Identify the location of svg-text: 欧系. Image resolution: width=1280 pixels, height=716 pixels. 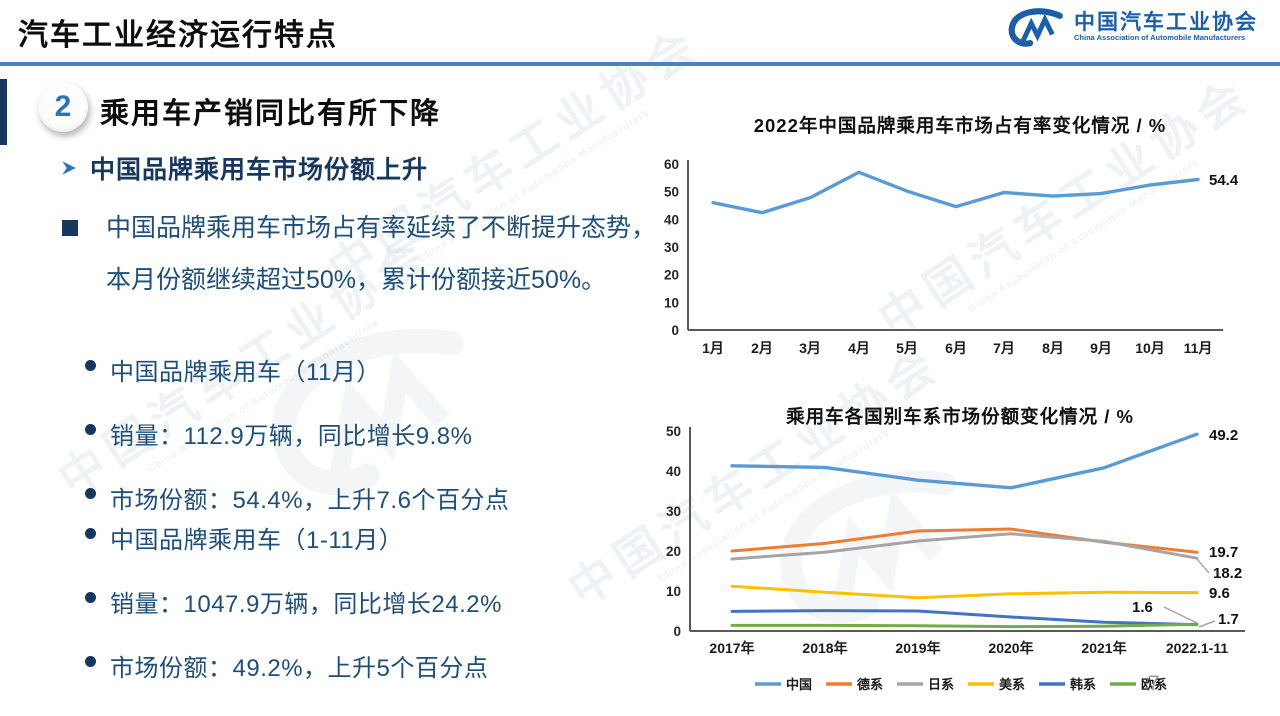
(1154, 684).